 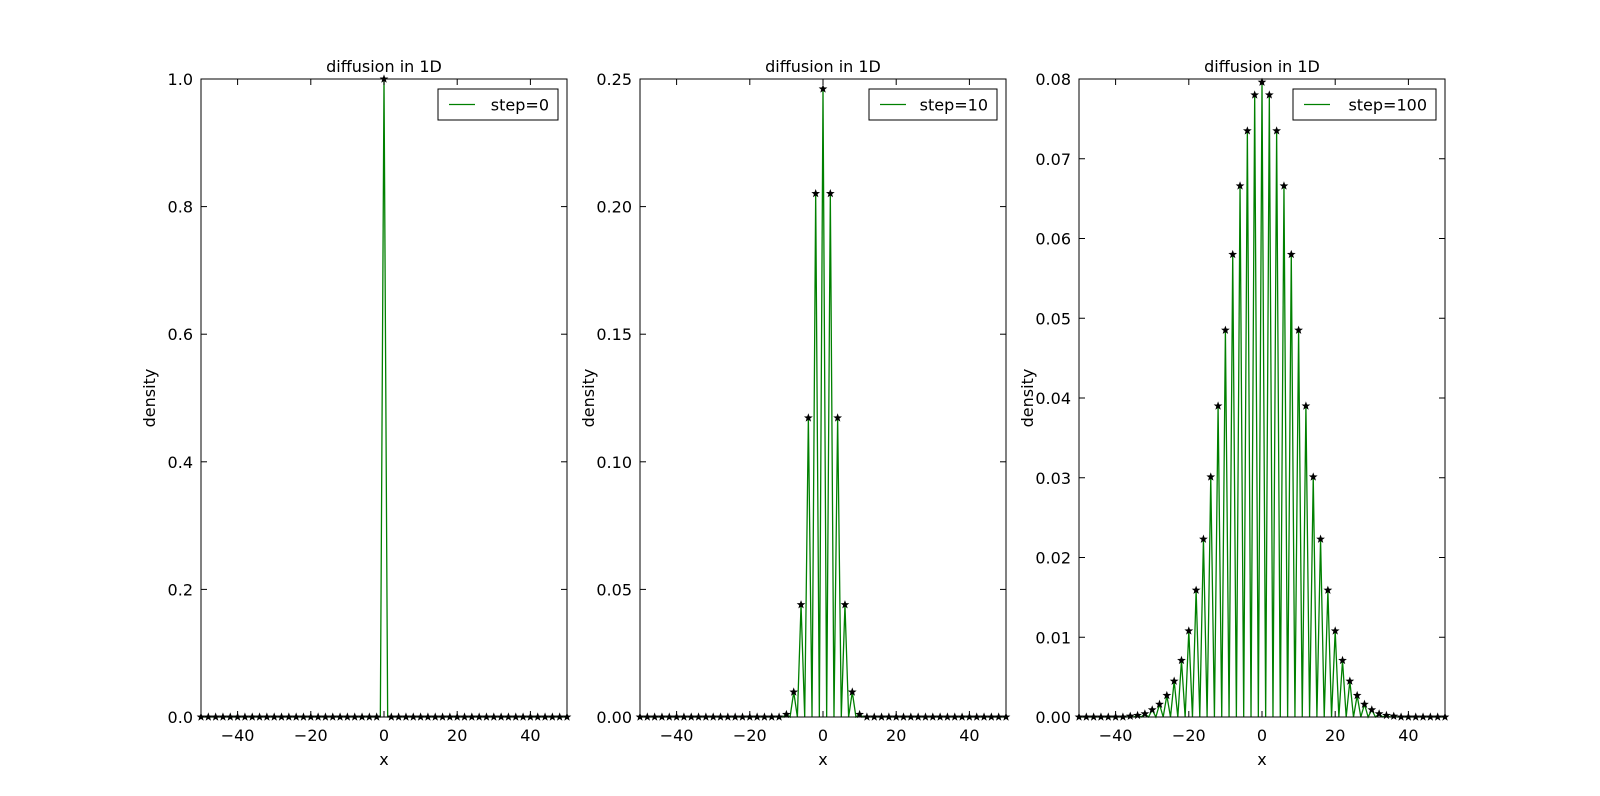 What do you see at coordinates (1053, 159) in the screenshot?
I see `y-tick-label: 0.07` at bounding box center [1053, 159].